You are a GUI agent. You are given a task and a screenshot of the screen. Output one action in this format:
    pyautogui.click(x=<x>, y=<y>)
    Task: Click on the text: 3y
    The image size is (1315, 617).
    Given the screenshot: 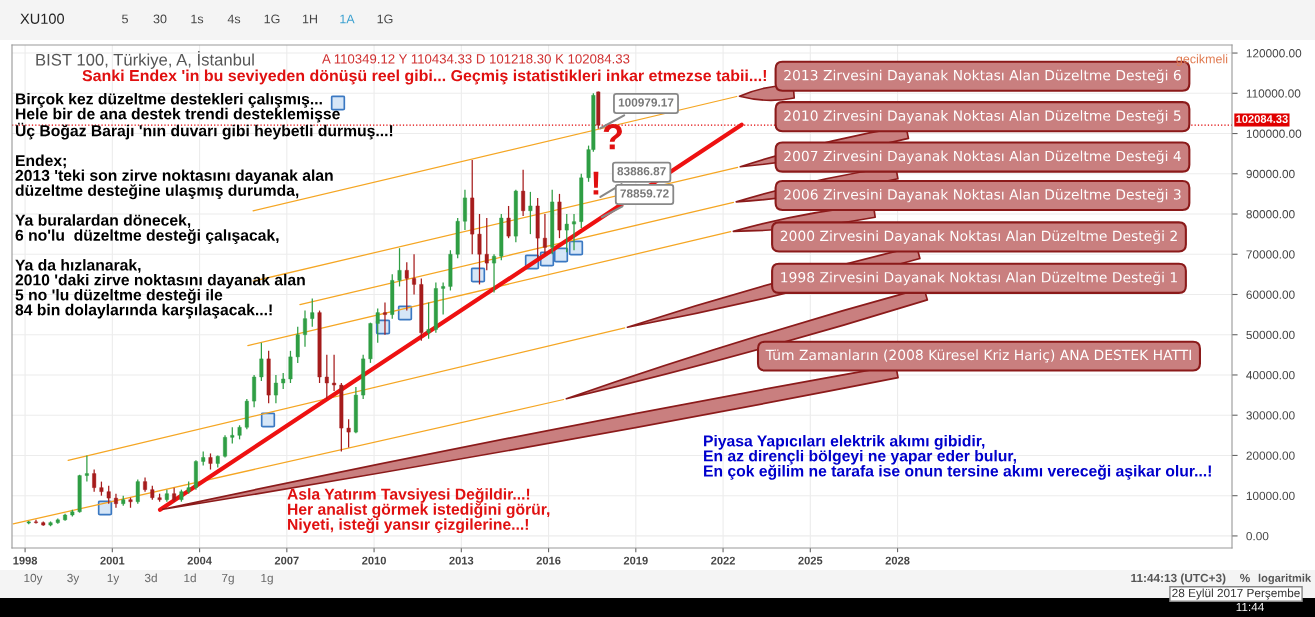 What is the action you would take?
    pyautogui.click(x=73, y=579)
    